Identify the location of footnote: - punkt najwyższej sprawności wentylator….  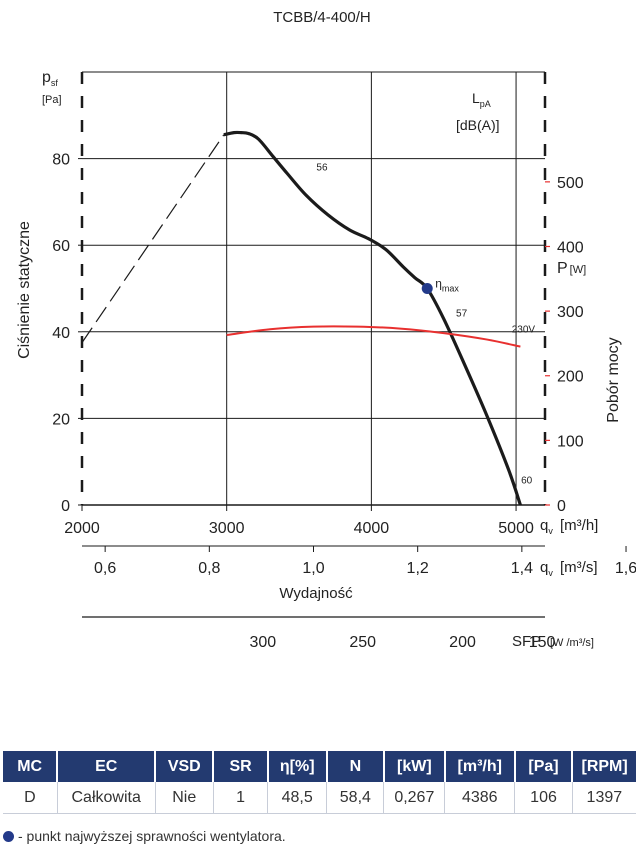
(144, 836).